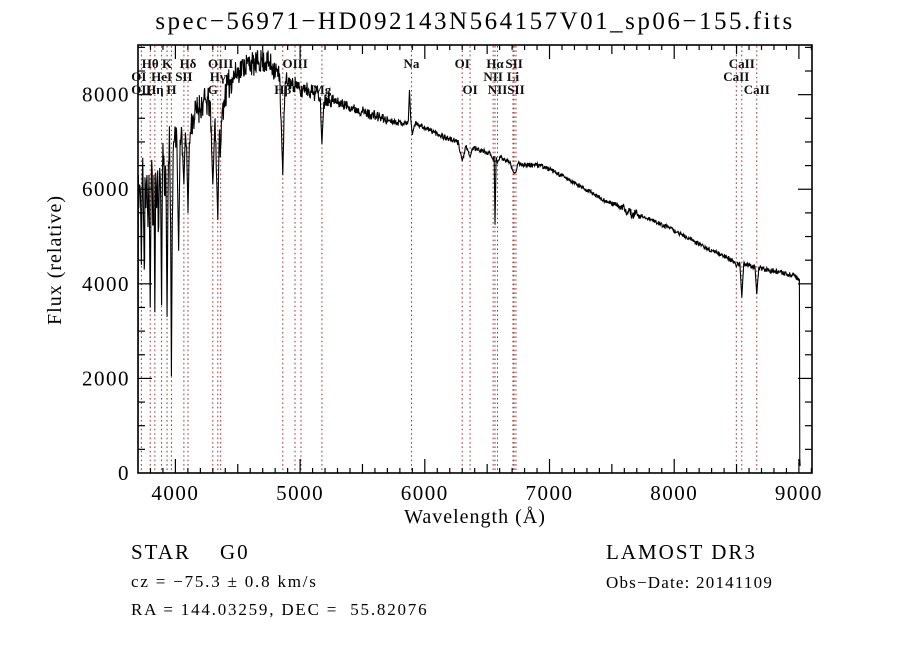  I want to click on spectral-line-label: Hγ, so click(218, 76).